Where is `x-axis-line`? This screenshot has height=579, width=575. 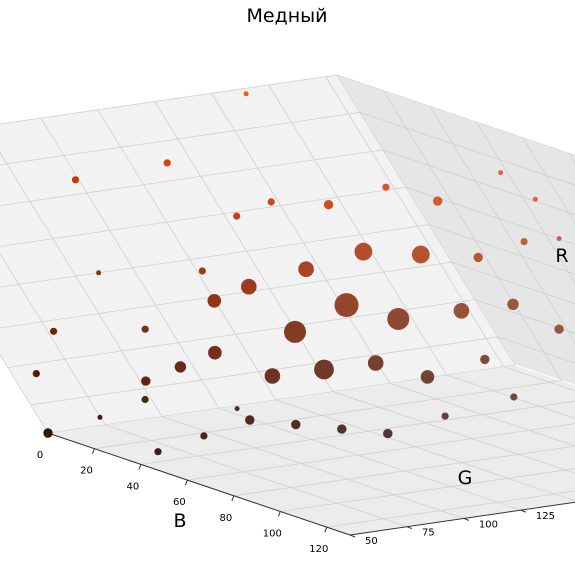
x-axis-line is located at coordinates (199, 484).